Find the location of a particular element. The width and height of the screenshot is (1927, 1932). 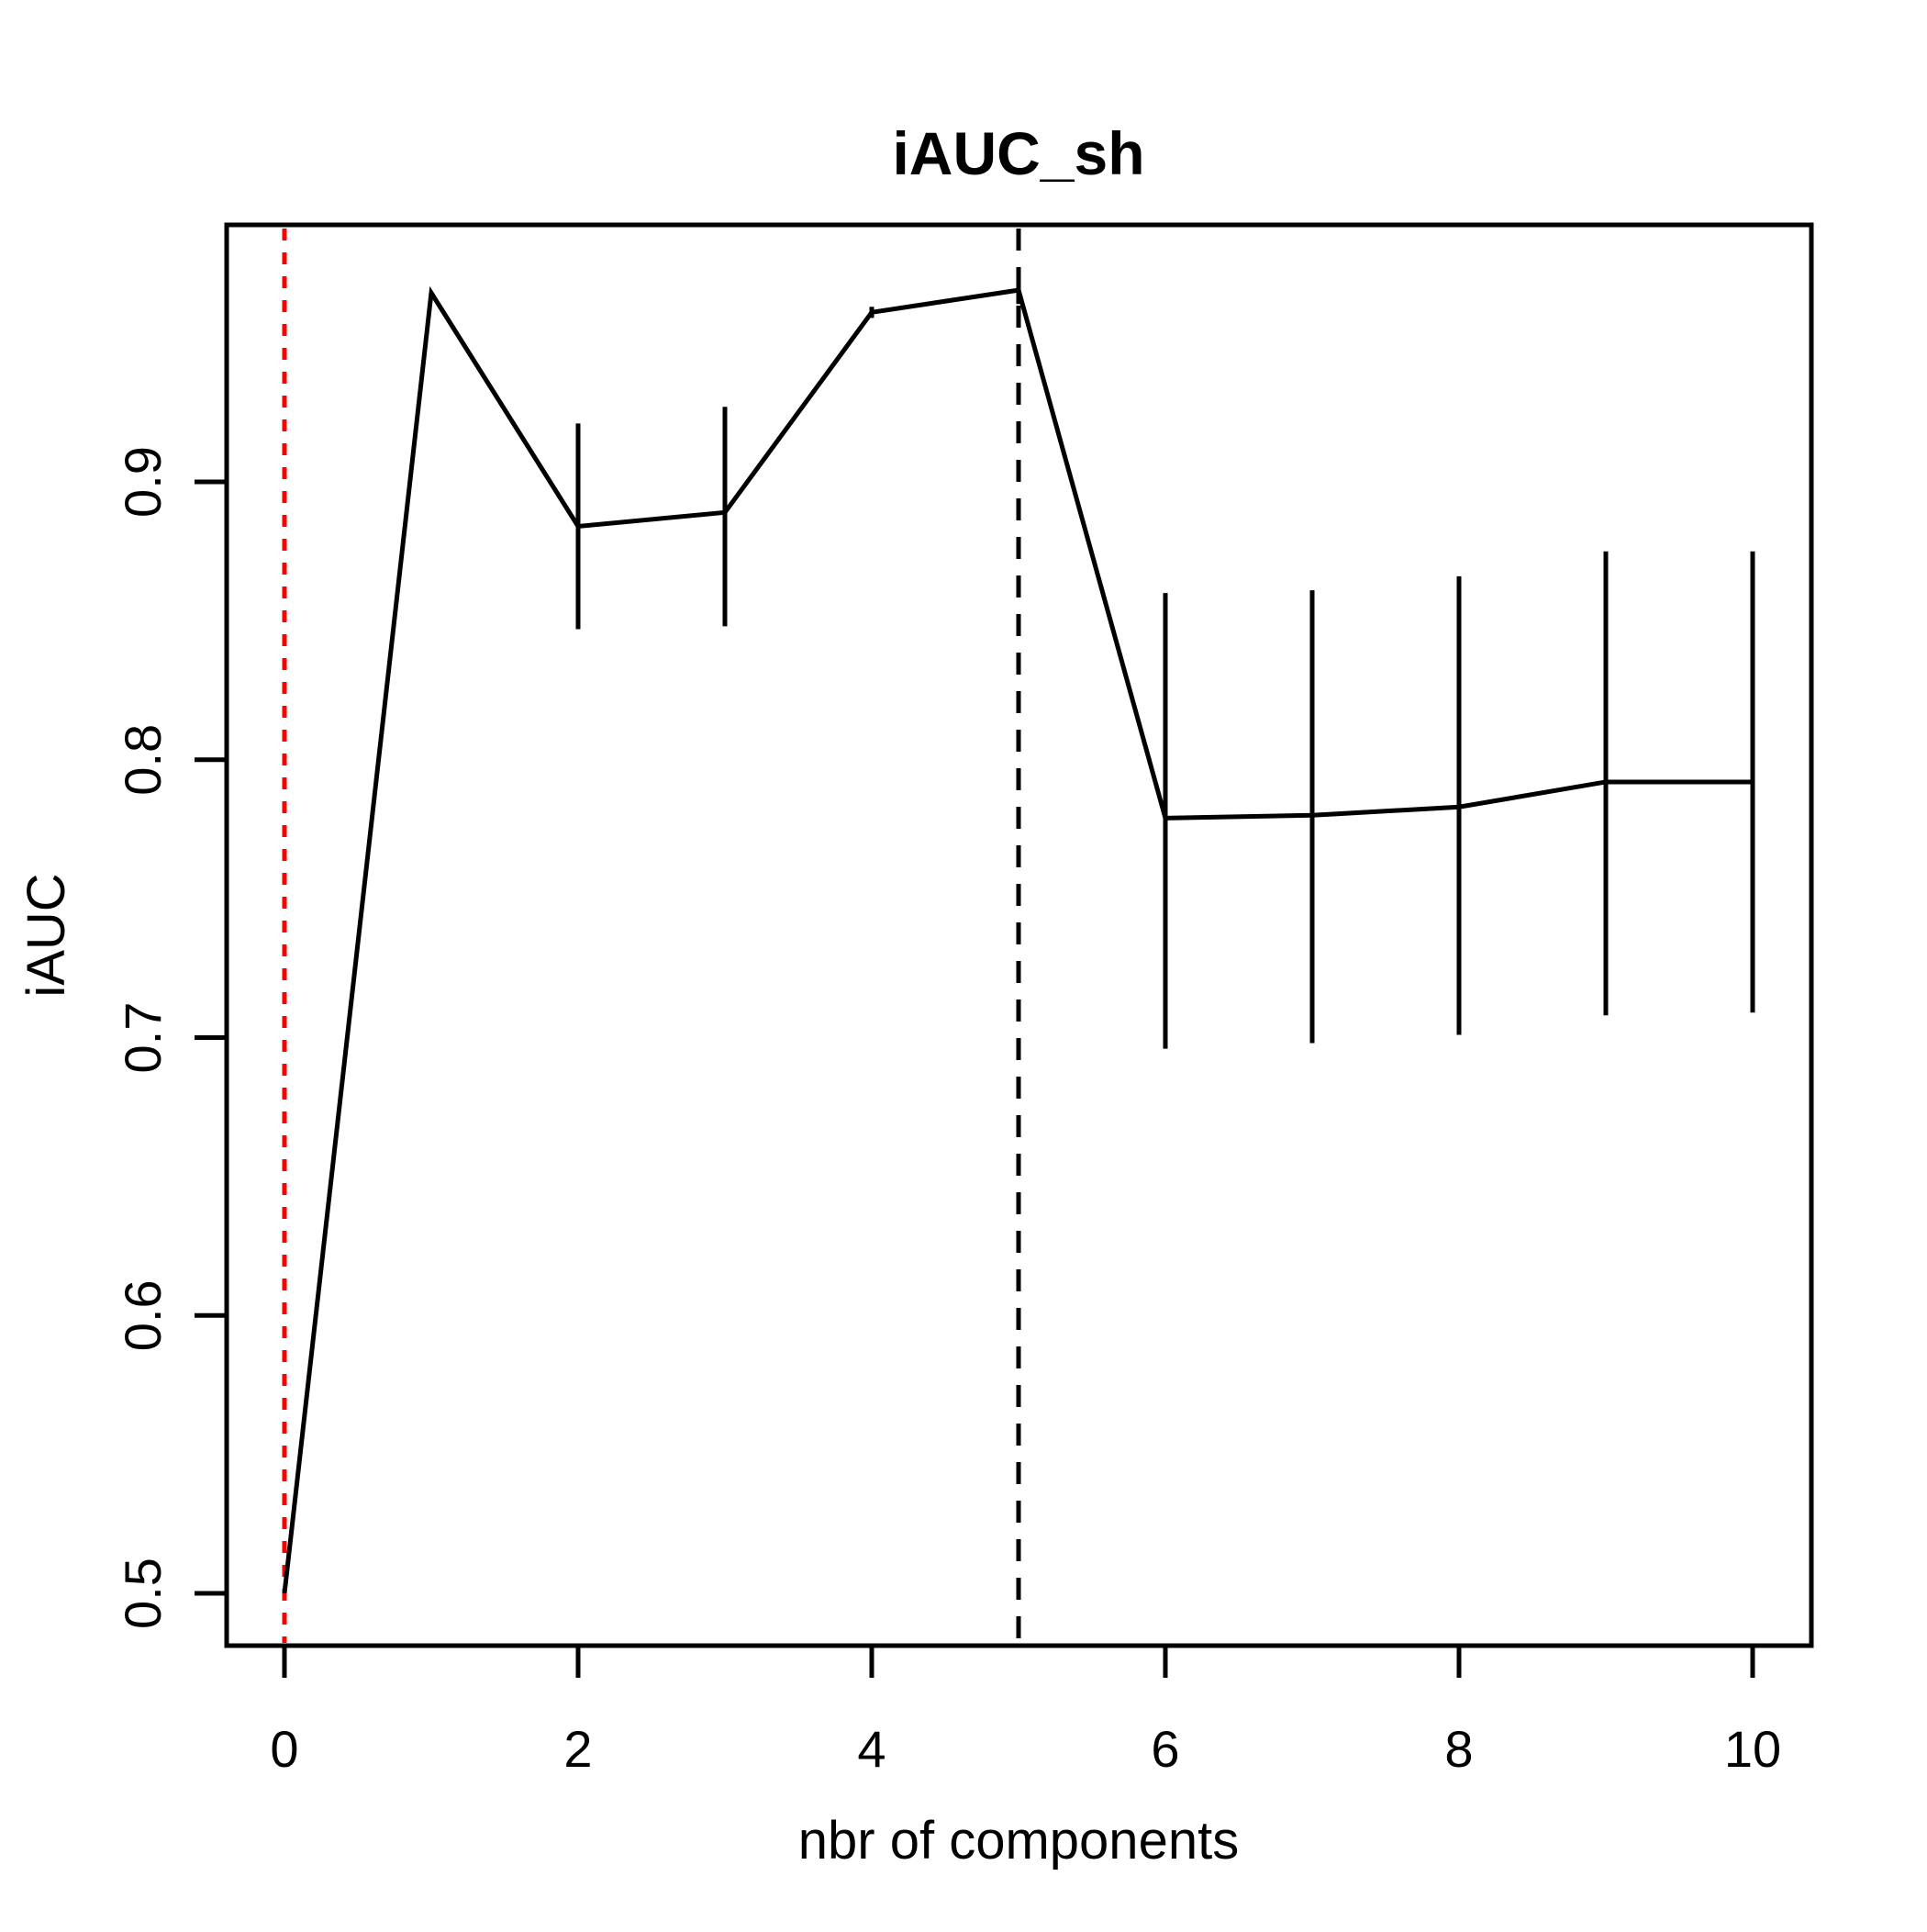

y-axis: 0.5 0.6 0.7 0.8 0.9 is located at coordinates (170, 1037).